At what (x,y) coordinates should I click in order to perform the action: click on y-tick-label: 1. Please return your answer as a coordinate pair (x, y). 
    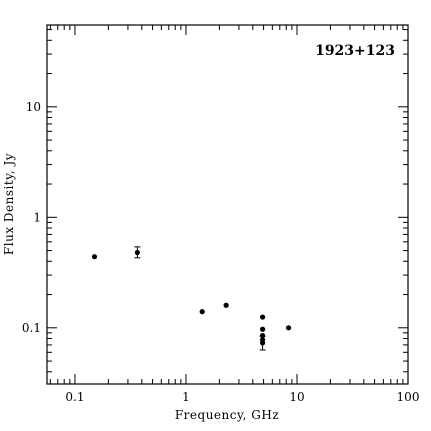
    Looking at the image, I should click on (37, 217).